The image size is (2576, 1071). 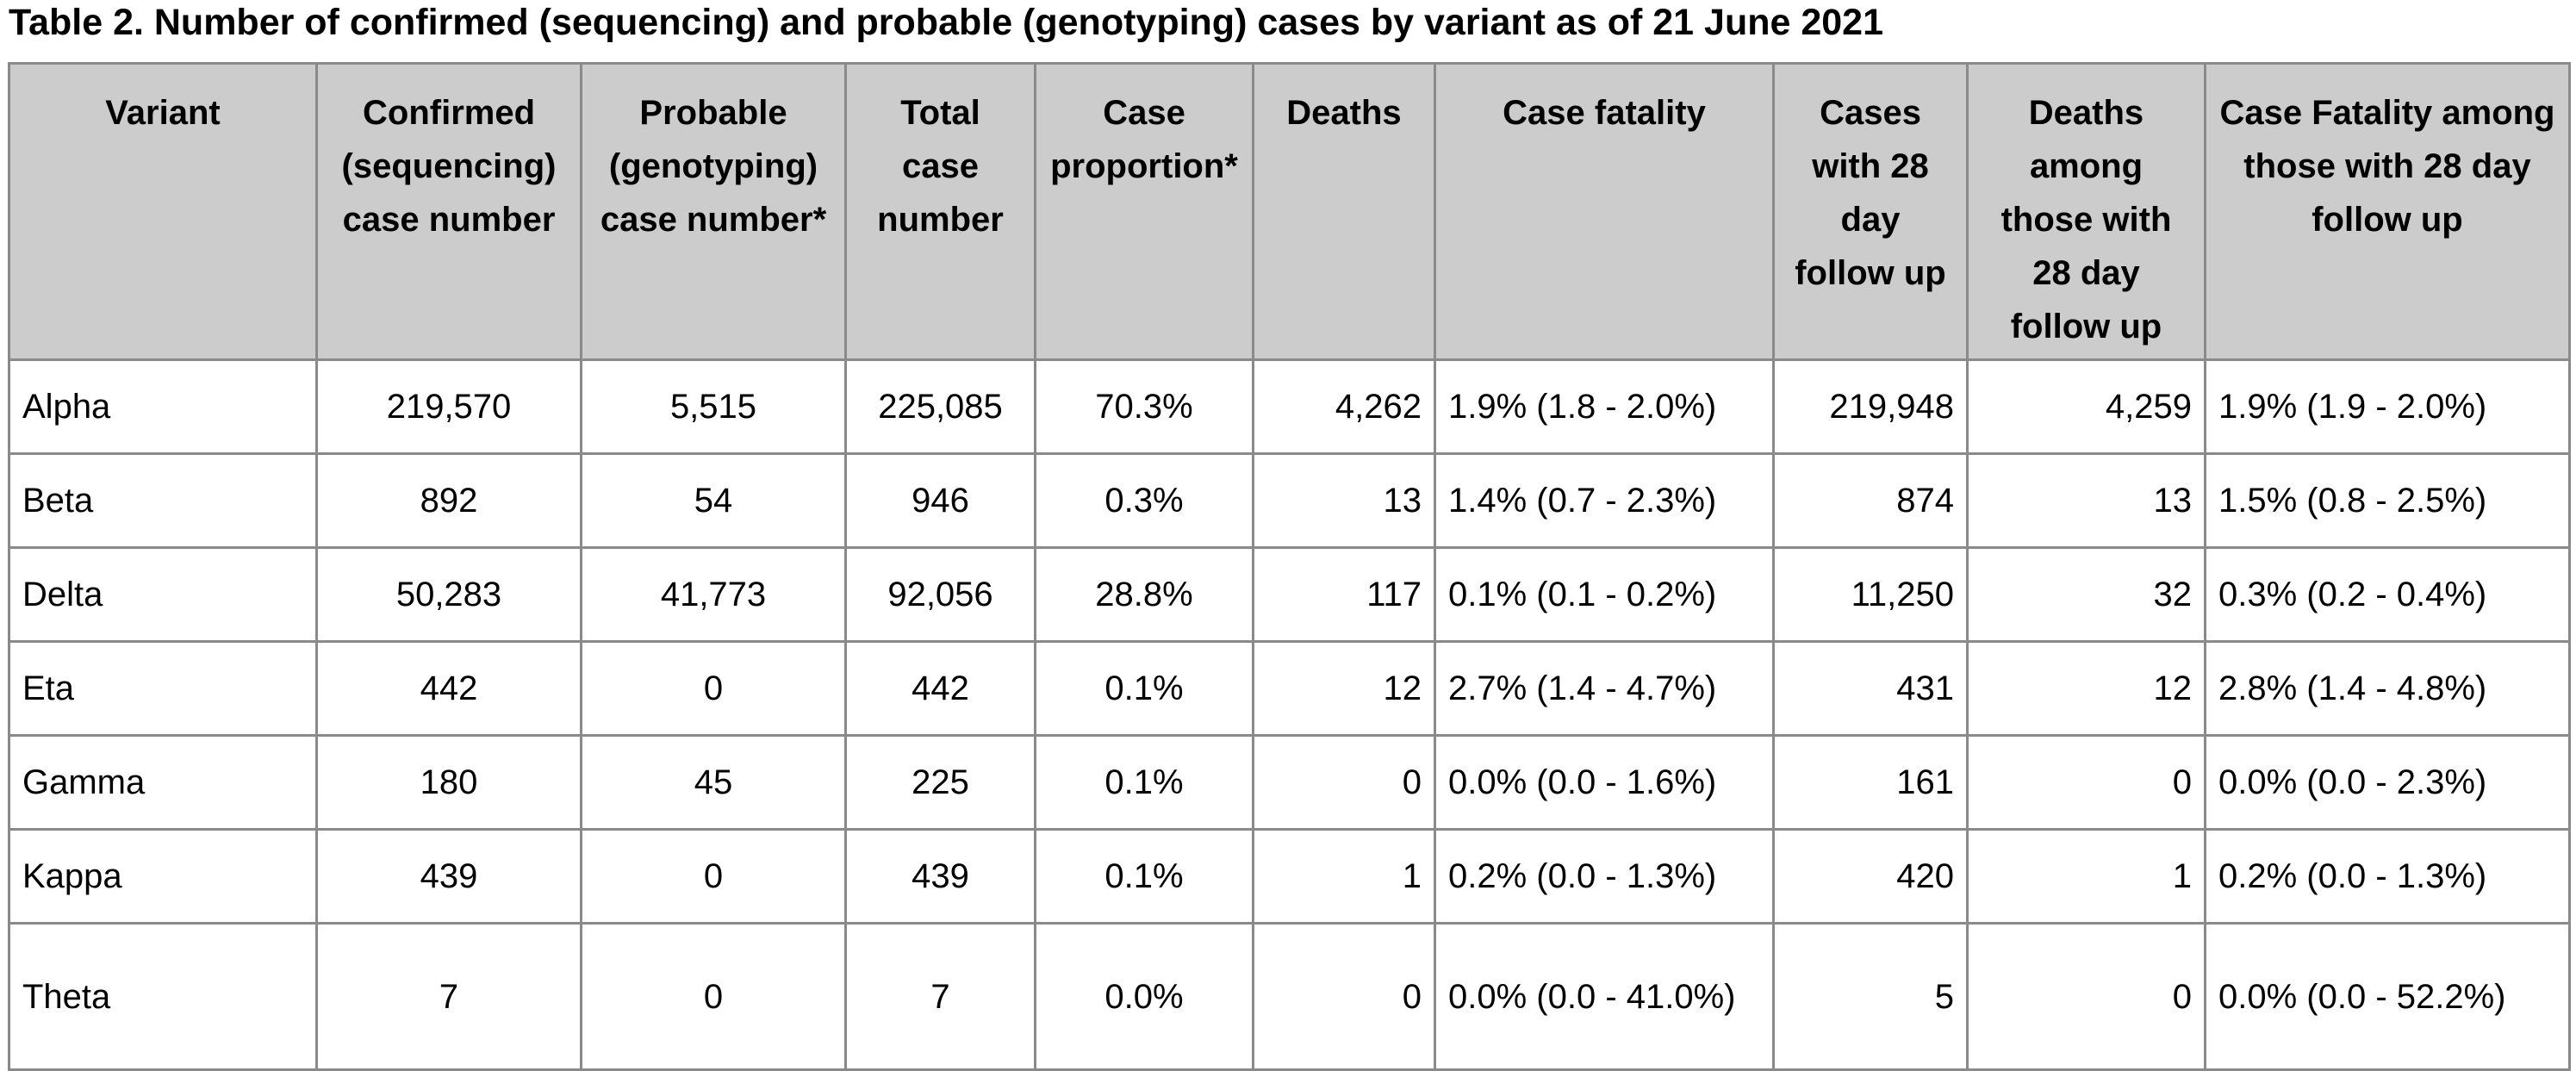 I want to click on cell-case-fatality: 1.4% (0.7 - 2.3%), so click(x=1605, y=501).